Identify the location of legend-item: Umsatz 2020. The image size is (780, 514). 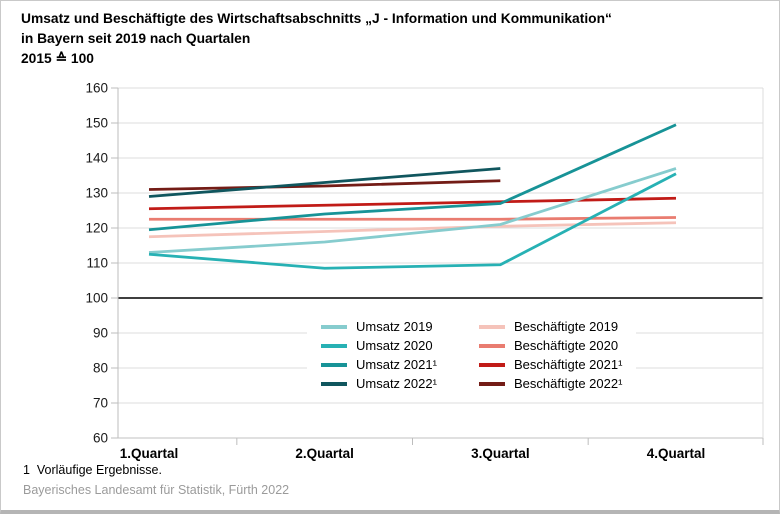
(400, 345).